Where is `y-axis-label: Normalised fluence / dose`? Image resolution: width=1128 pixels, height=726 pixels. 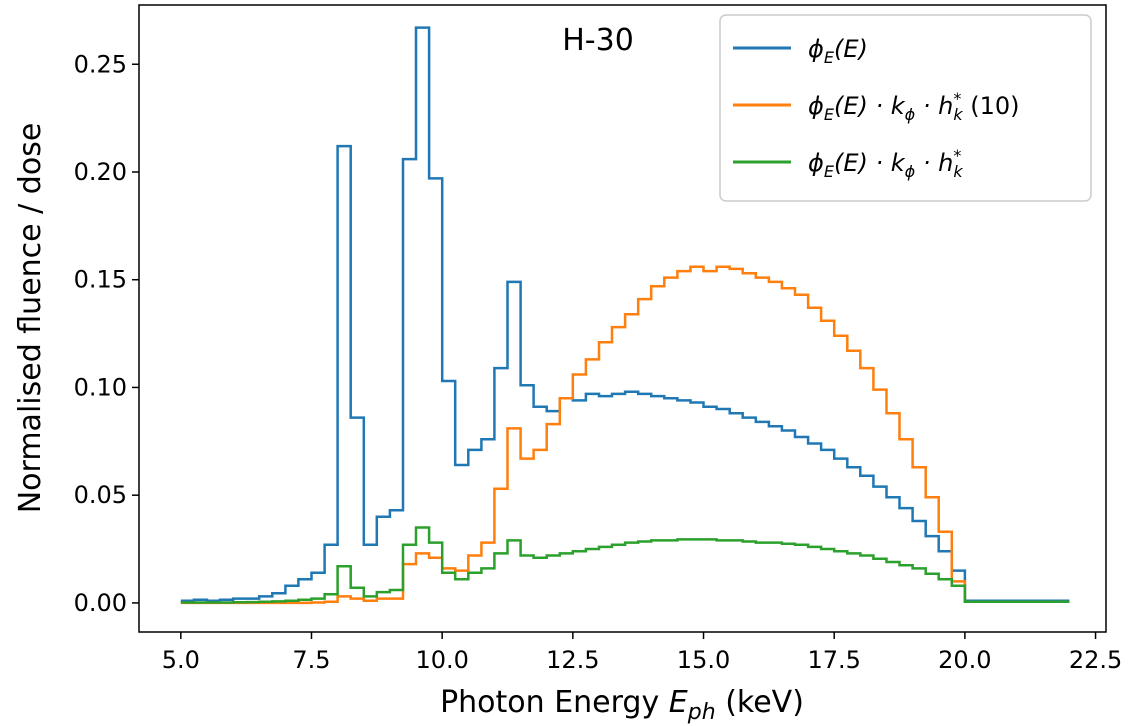 y-axis-label: Normalised fluence / dose is located at coordinates (30, 318).